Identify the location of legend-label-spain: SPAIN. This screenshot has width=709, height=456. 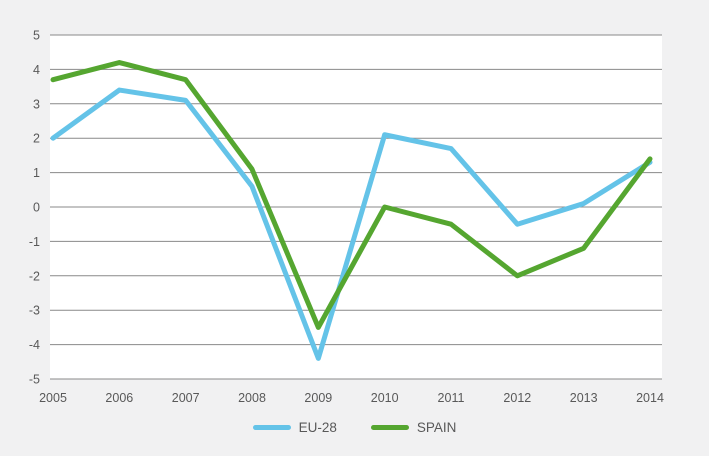
(436, 427).